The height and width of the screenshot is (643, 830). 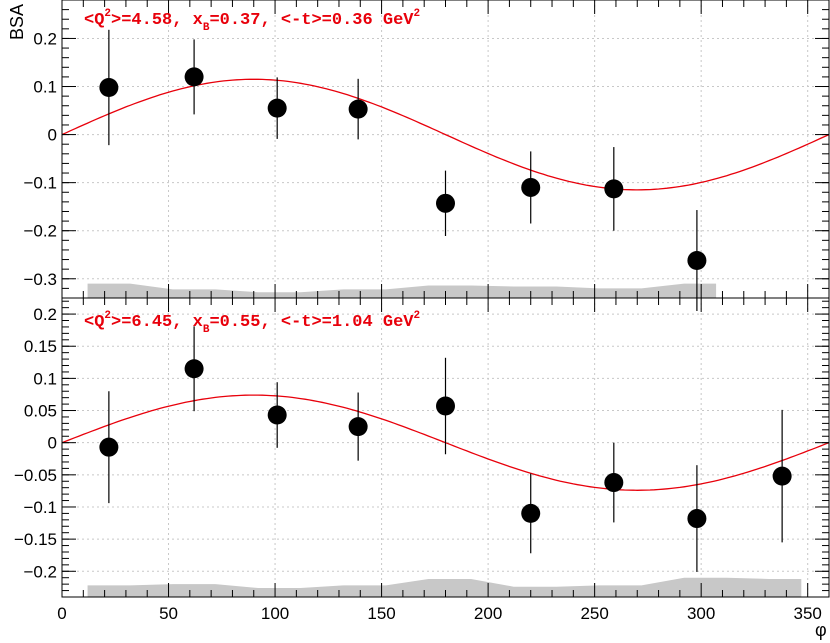 I want to click on y-axis-title: BSA, so click(x=17, y=22).